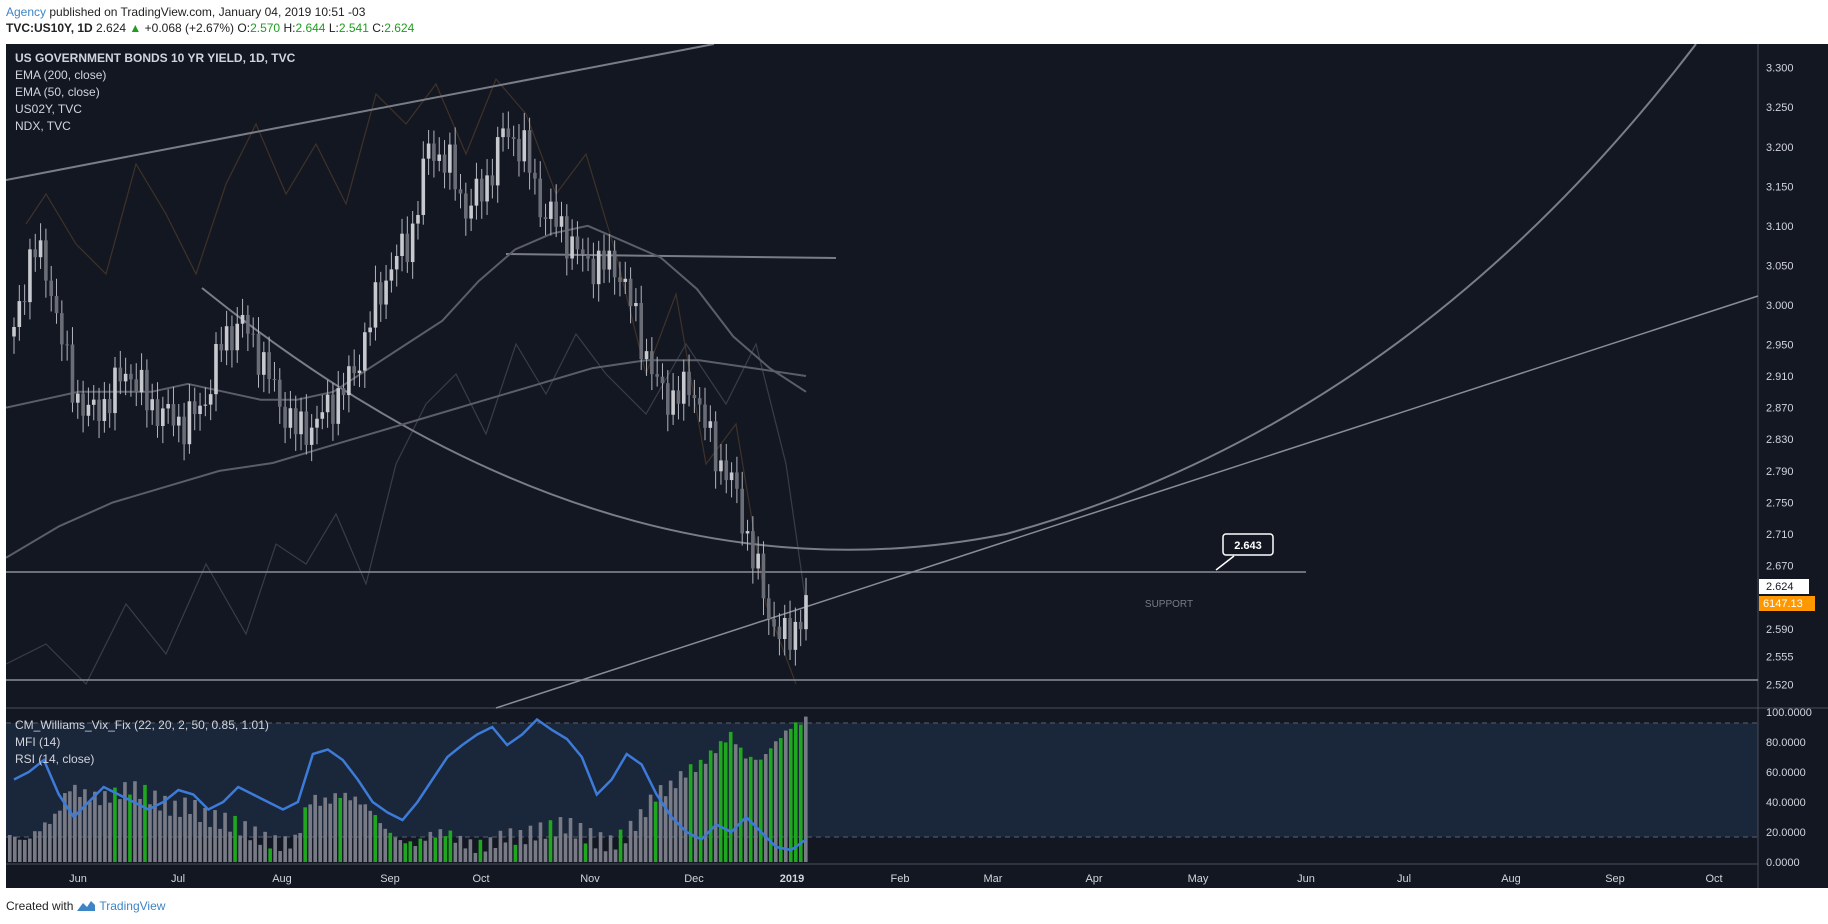  I want to click on ndx-price-tag-text: 6147.13, so click(1783, 604).